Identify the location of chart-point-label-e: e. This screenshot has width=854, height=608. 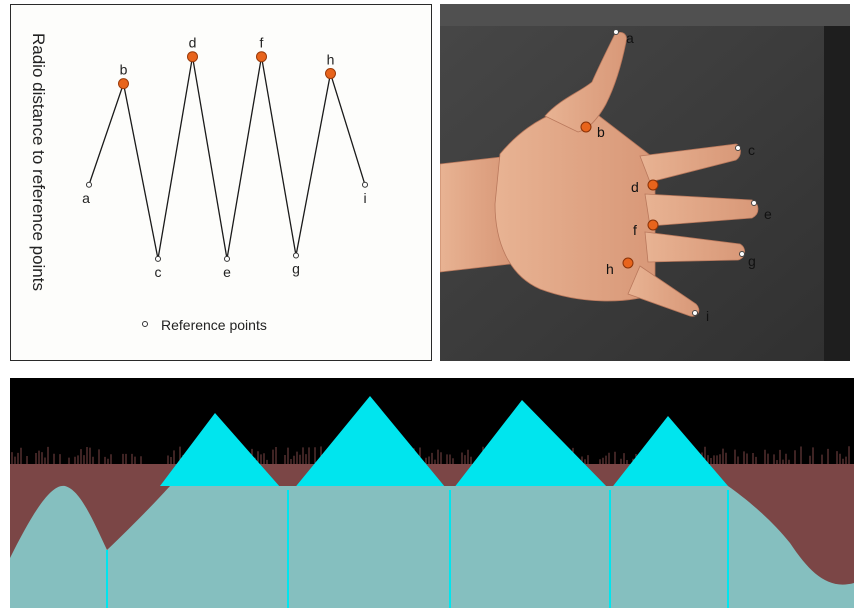
(227, 272).